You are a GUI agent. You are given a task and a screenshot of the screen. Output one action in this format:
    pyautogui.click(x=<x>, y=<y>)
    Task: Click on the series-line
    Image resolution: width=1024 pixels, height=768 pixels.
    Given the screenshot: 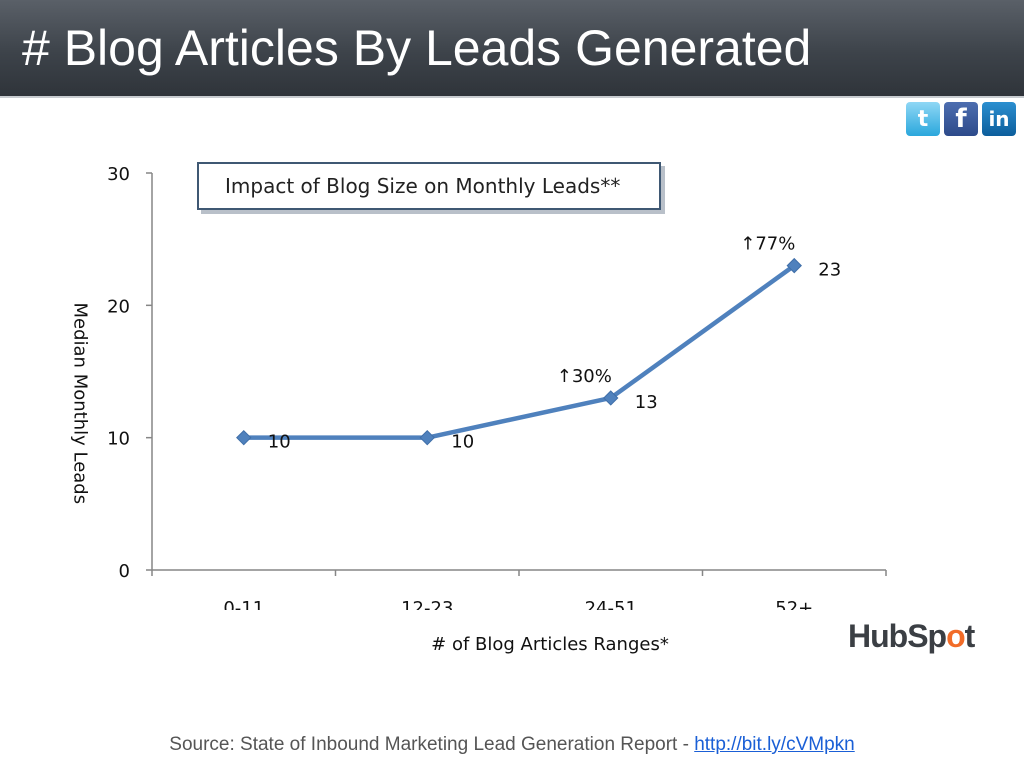 What is the action you would take?
    pyautogui.click(x=519, y=351)
    